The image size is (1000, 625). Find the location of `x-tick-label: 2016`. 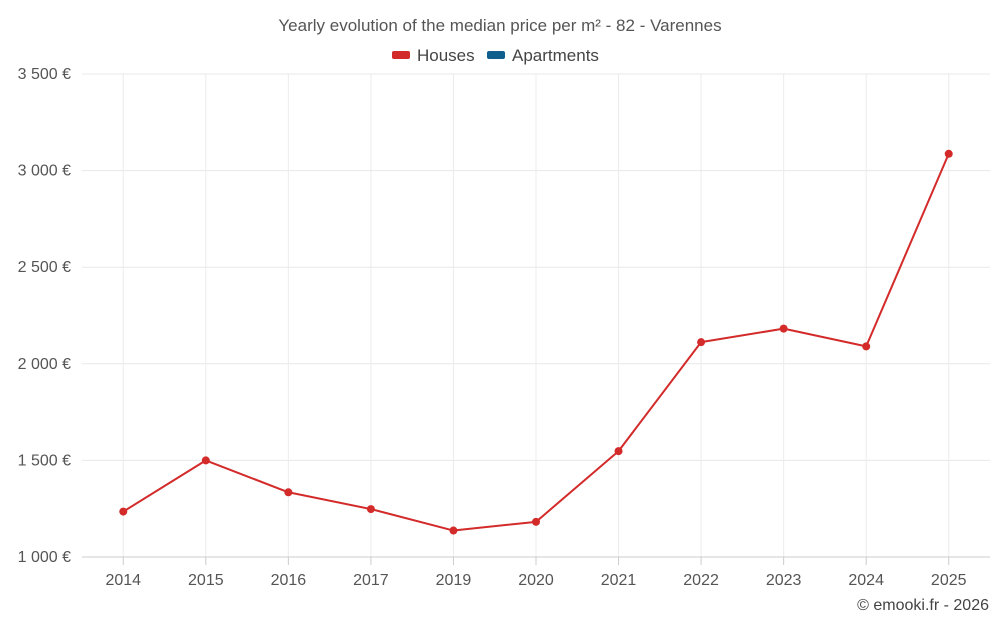

x-tick-label: 2016 is located at coordinates (289, 580).